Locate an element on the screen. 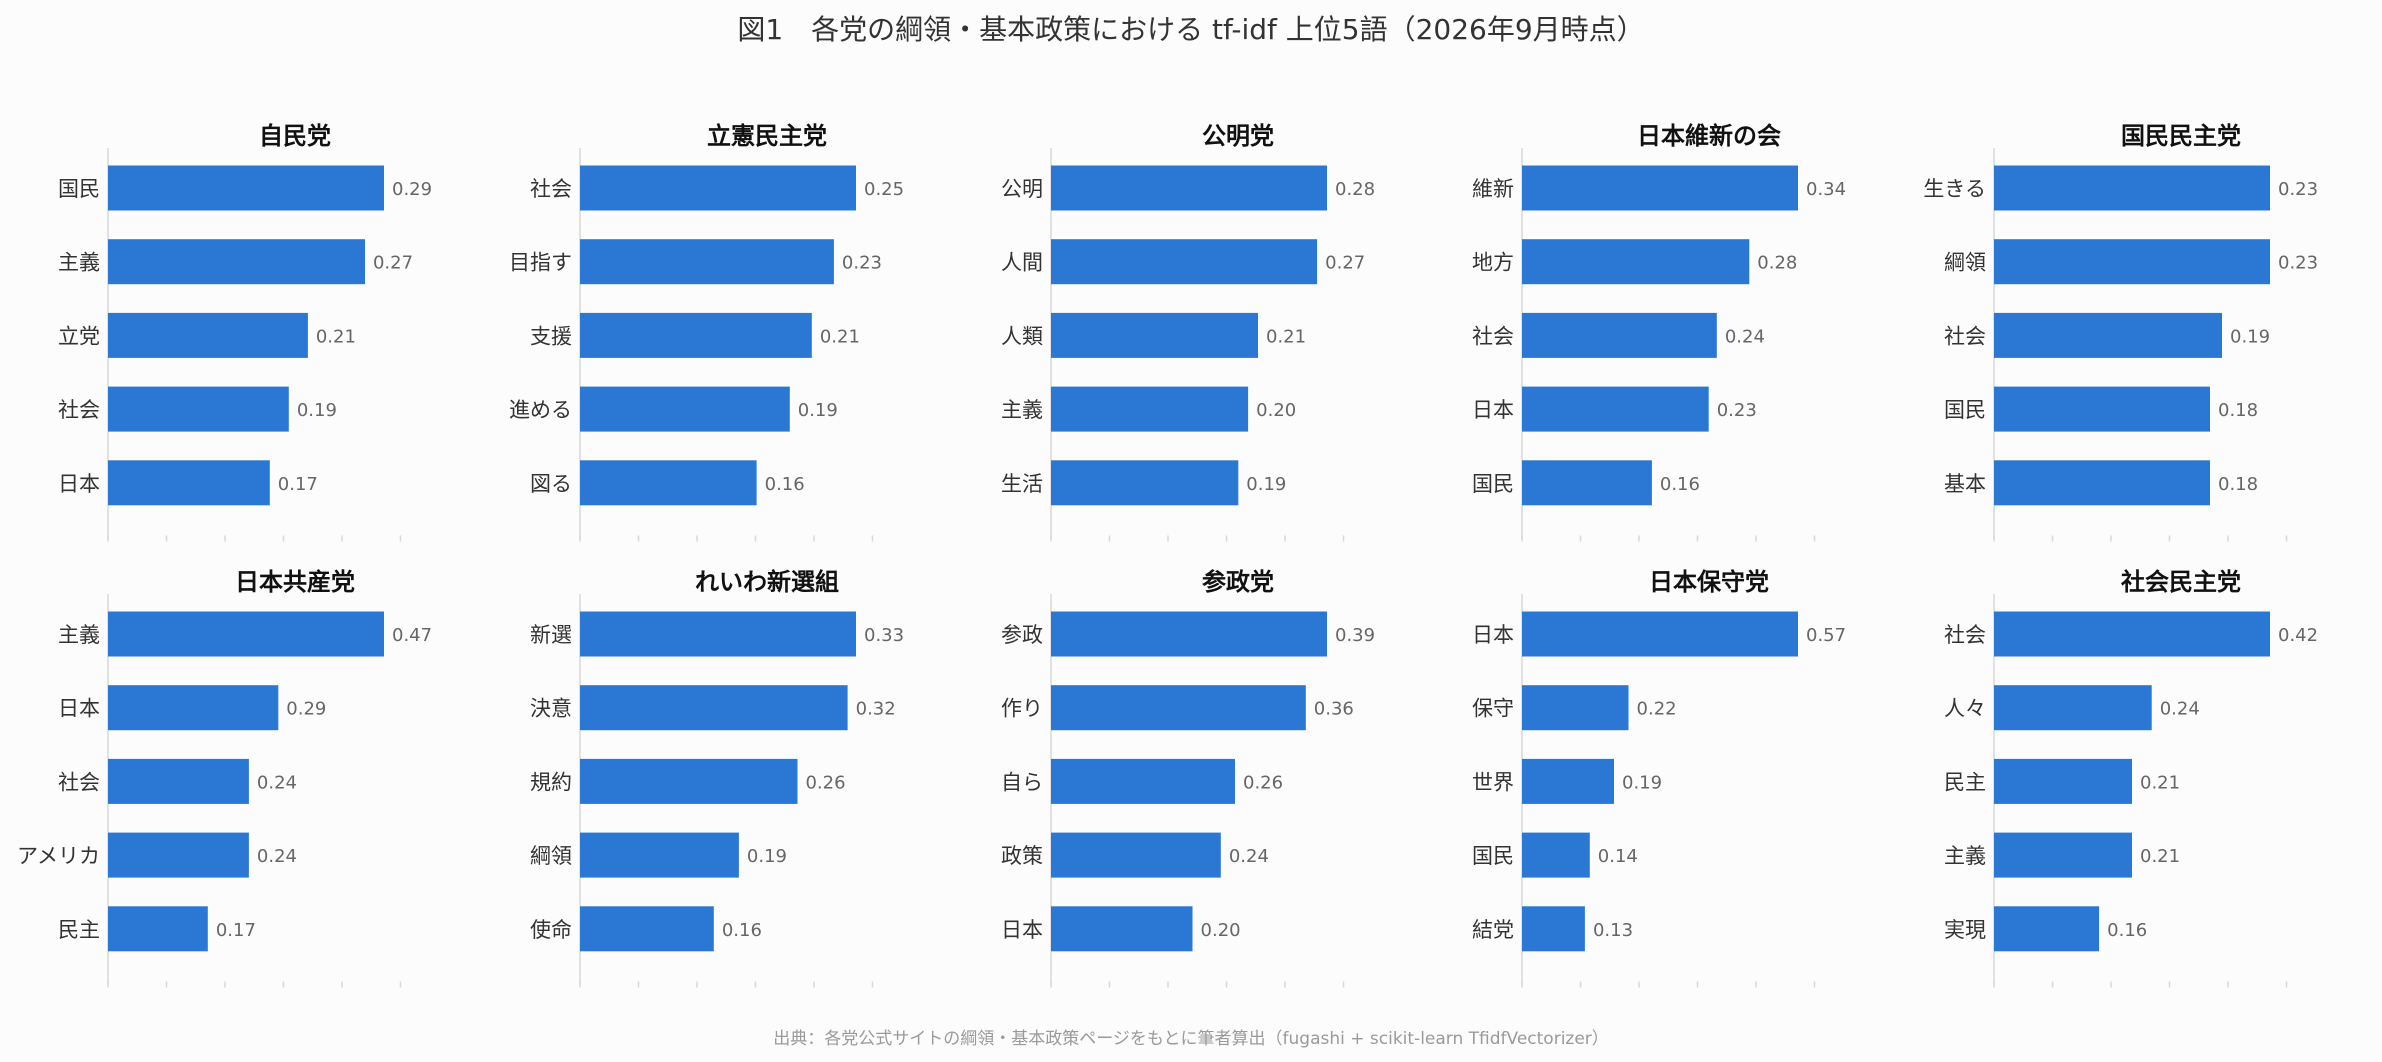  category-label: 世界 is located at coordinates (1493, 782).